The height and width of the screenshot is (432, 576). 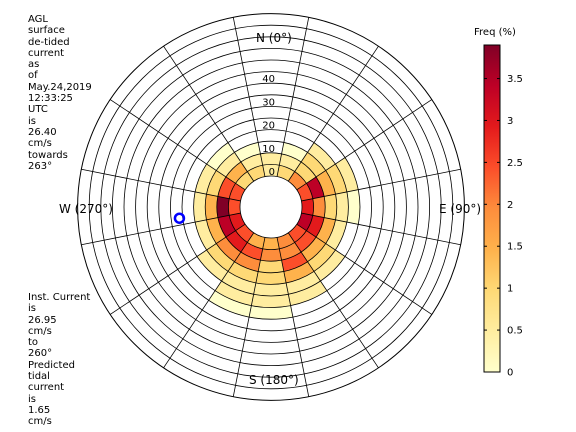 I want to click on info-top-line: is, so click(x=32, y=121).